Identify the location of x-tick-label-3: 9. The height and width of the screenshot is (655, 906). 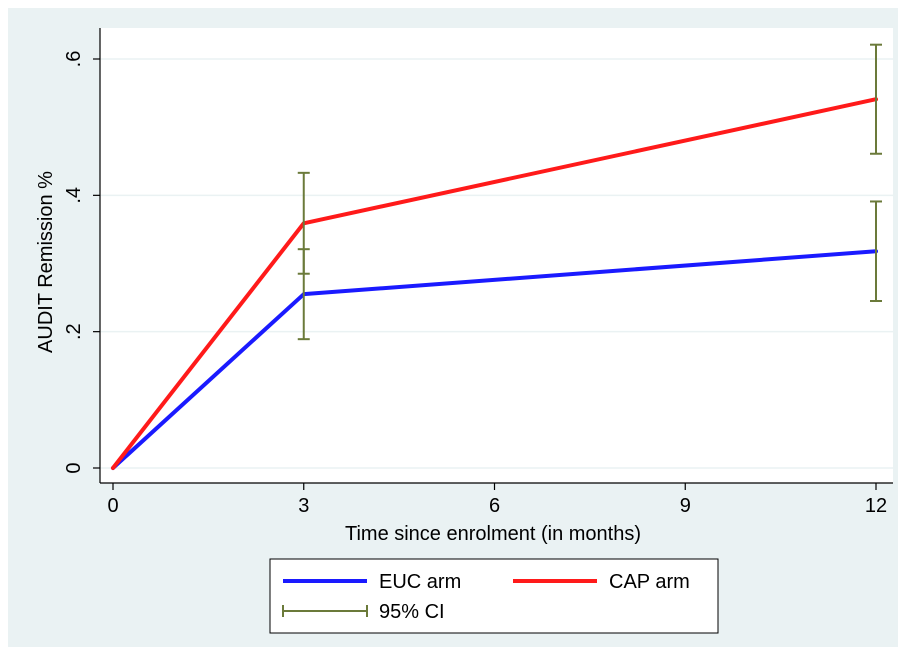
(685, 506).